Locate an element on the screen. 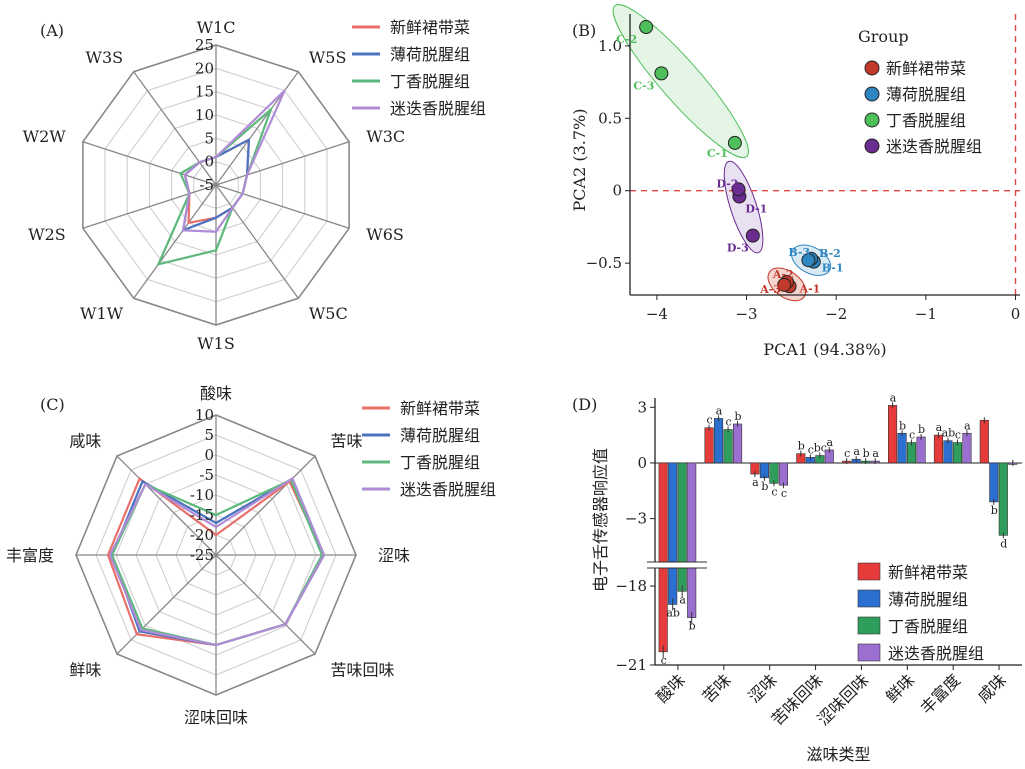 Image resolution: width=1025 pixels, height=769 pixels. y-tick-label: −21 is located at coordinates (631, 665).